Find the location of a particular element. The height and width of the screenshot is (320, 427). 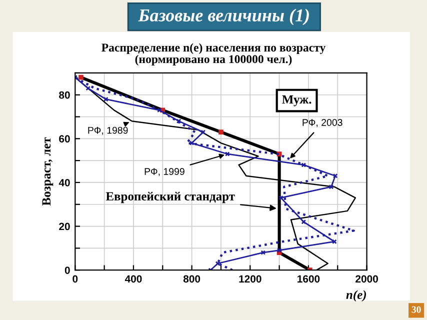

x-tick-label: 1600 is located at coordinates (309, 279).